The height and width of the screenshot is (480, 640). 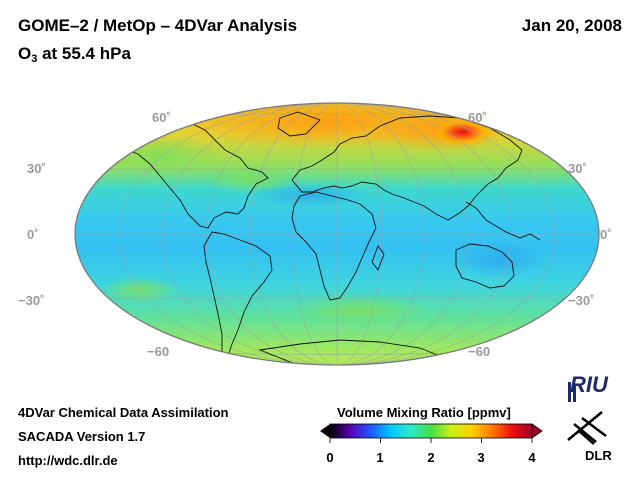 I want to click on colorbar-tick-4: 4, so click(x=532, y=457).